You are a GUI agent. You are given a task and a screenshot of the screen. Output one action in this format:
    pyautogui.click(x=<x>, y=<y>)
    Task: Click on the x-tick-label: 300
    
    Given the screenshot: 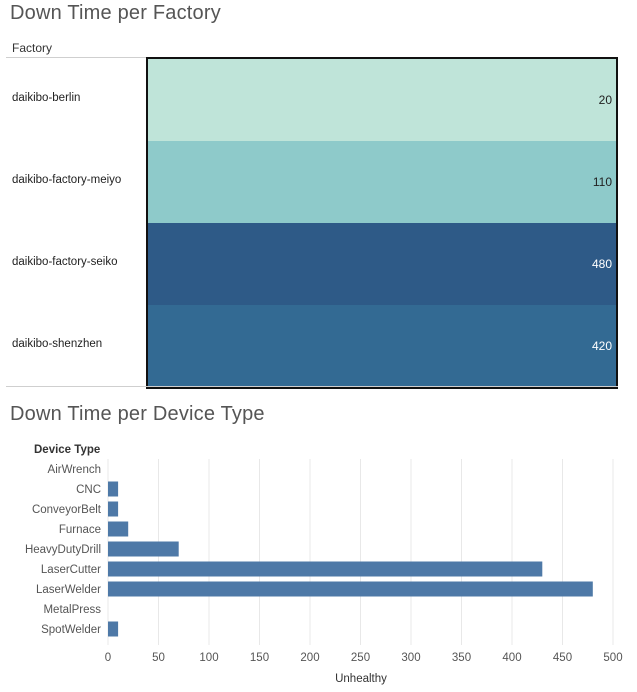 What is the action you would take?
    pyautogui.click(x=410, y=658)
    